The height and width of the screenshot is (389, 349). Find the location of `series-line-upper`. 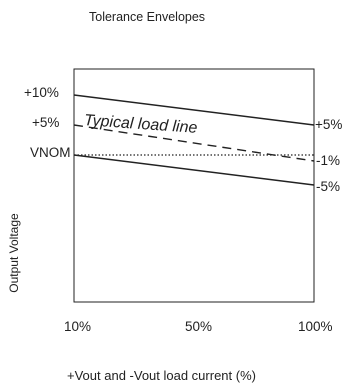

series-line-upper is located at coordinates (194, 110).